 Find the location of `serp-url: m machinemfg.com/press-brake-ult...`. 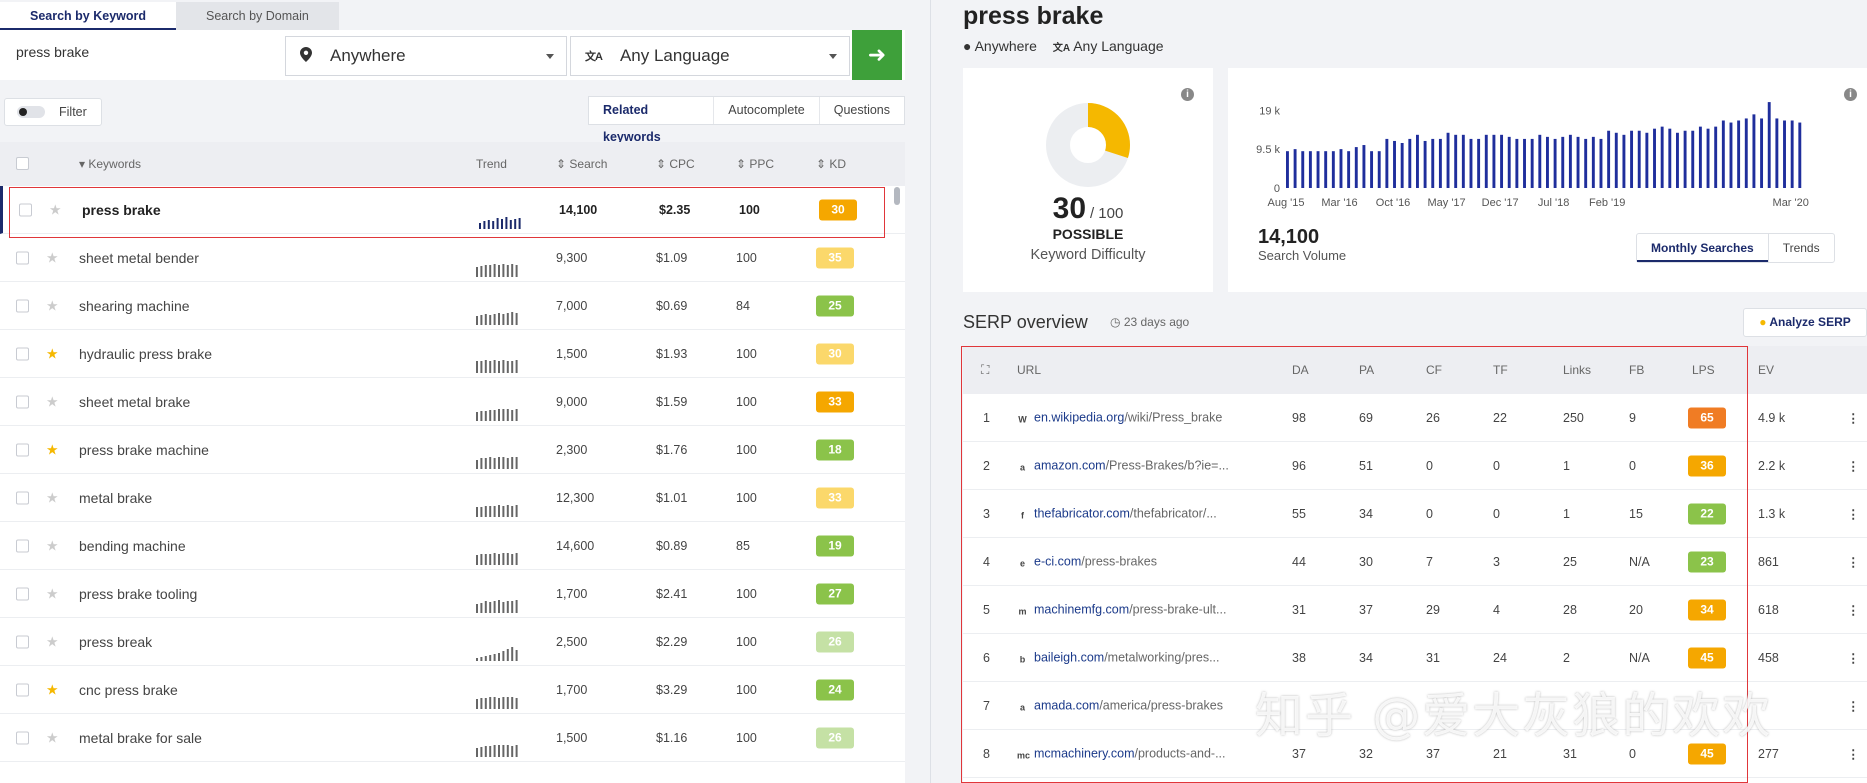

serp-url: m machinemfg.com/press-brake-ult... is located at coordinates (1122, 609).